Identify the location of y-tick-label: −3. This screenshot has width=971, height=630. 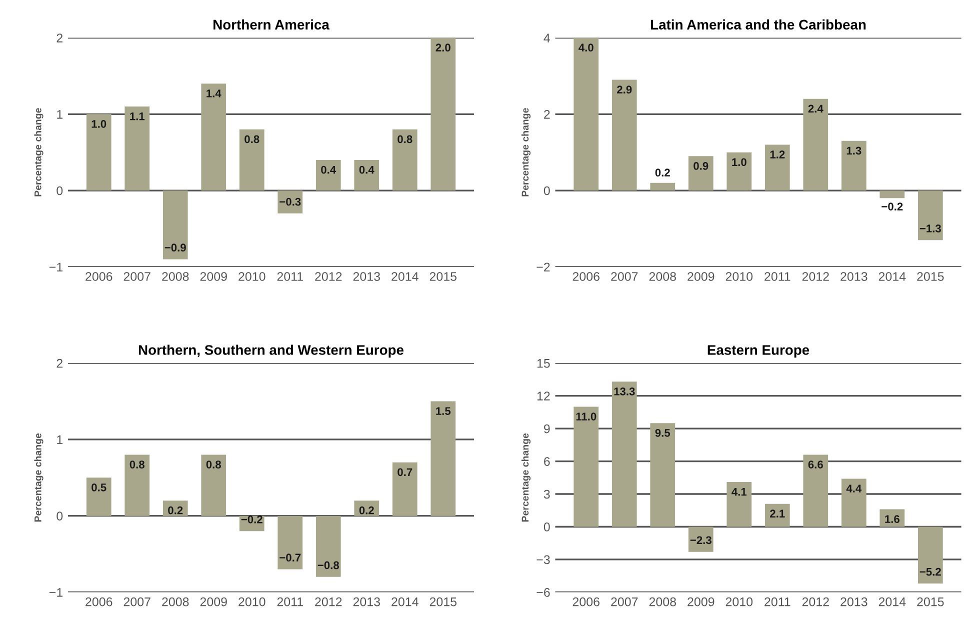
(543, 559).